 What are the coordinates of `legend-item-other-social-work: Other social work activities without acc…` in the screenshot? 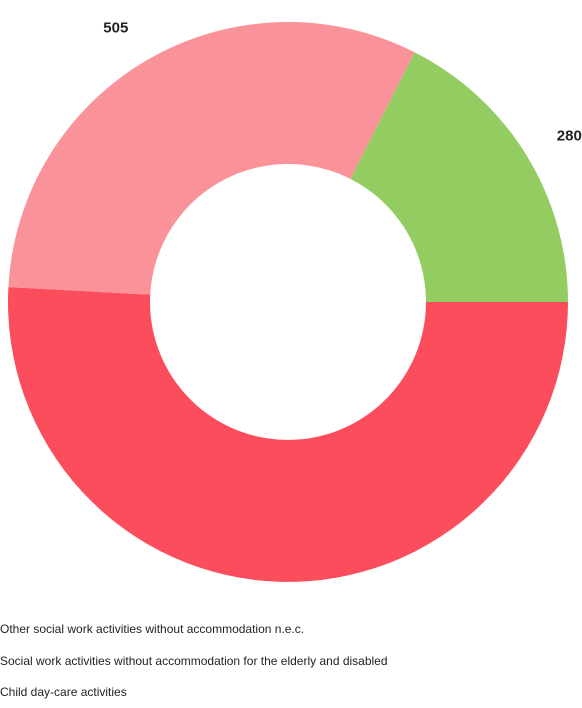 It's located at (152, 629).